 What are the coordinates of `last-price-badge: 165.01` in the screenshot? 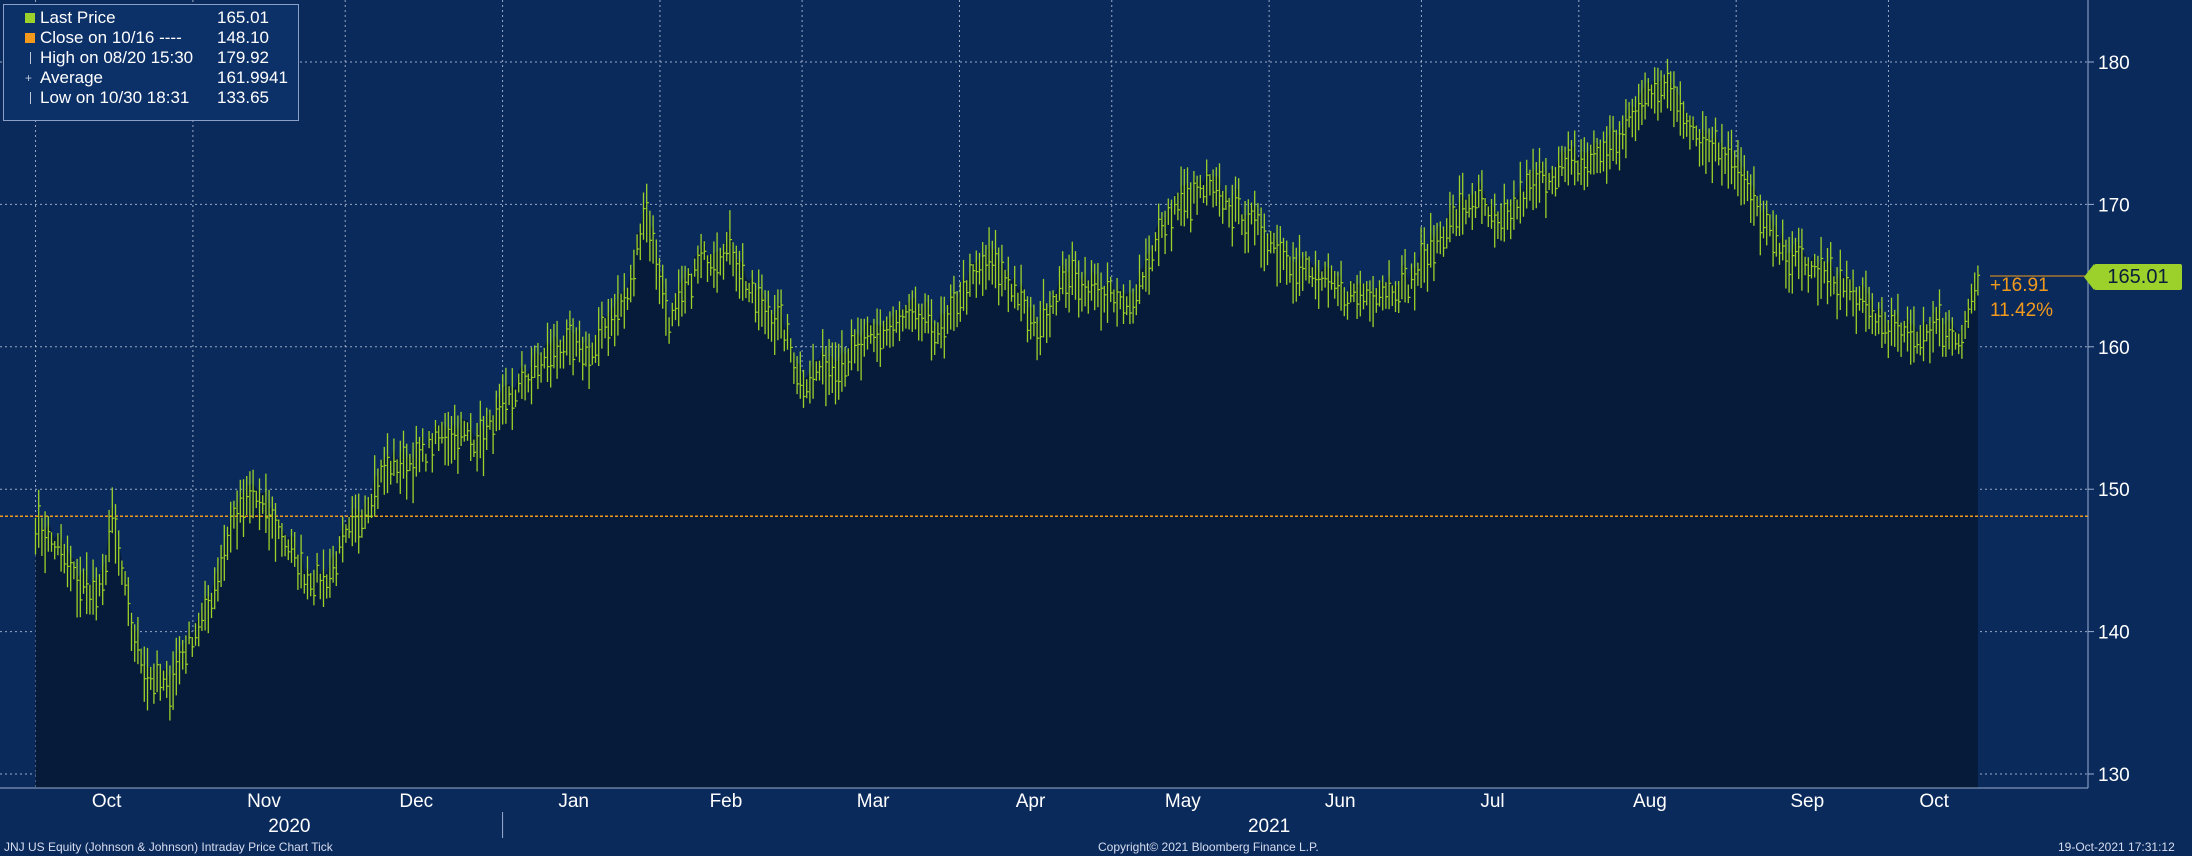 It's located at (2133, 277).